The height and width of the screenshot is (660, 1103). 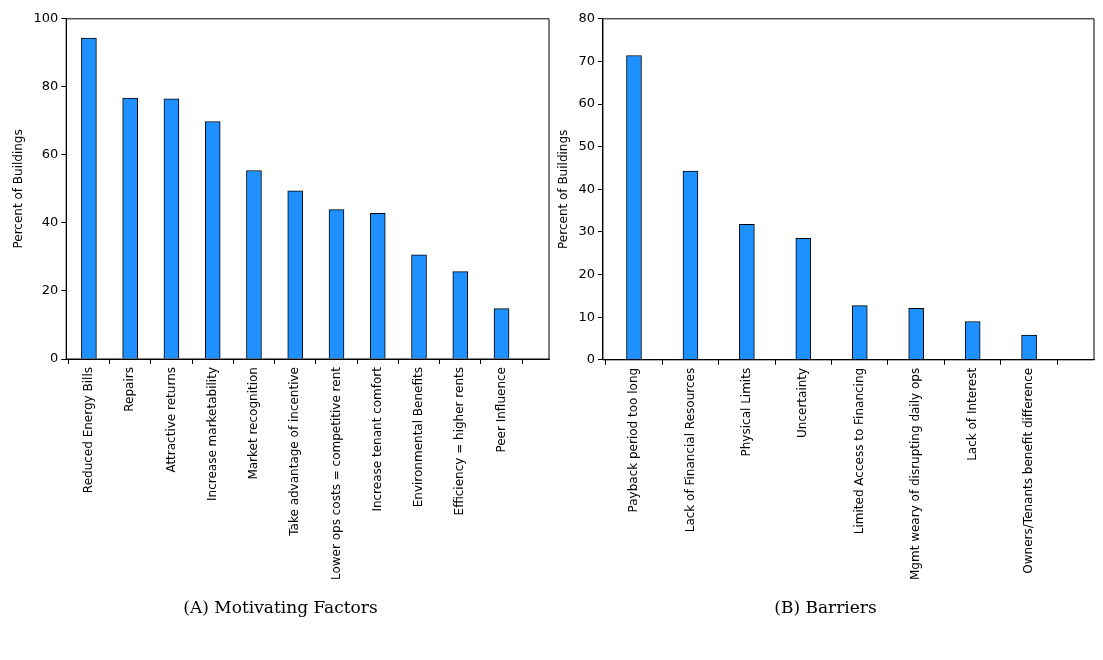 What do you see at coordinates (802, 402) in the screenshot?
I see `x-tick-label: Uncertainty` at bounding box center [802, 402].